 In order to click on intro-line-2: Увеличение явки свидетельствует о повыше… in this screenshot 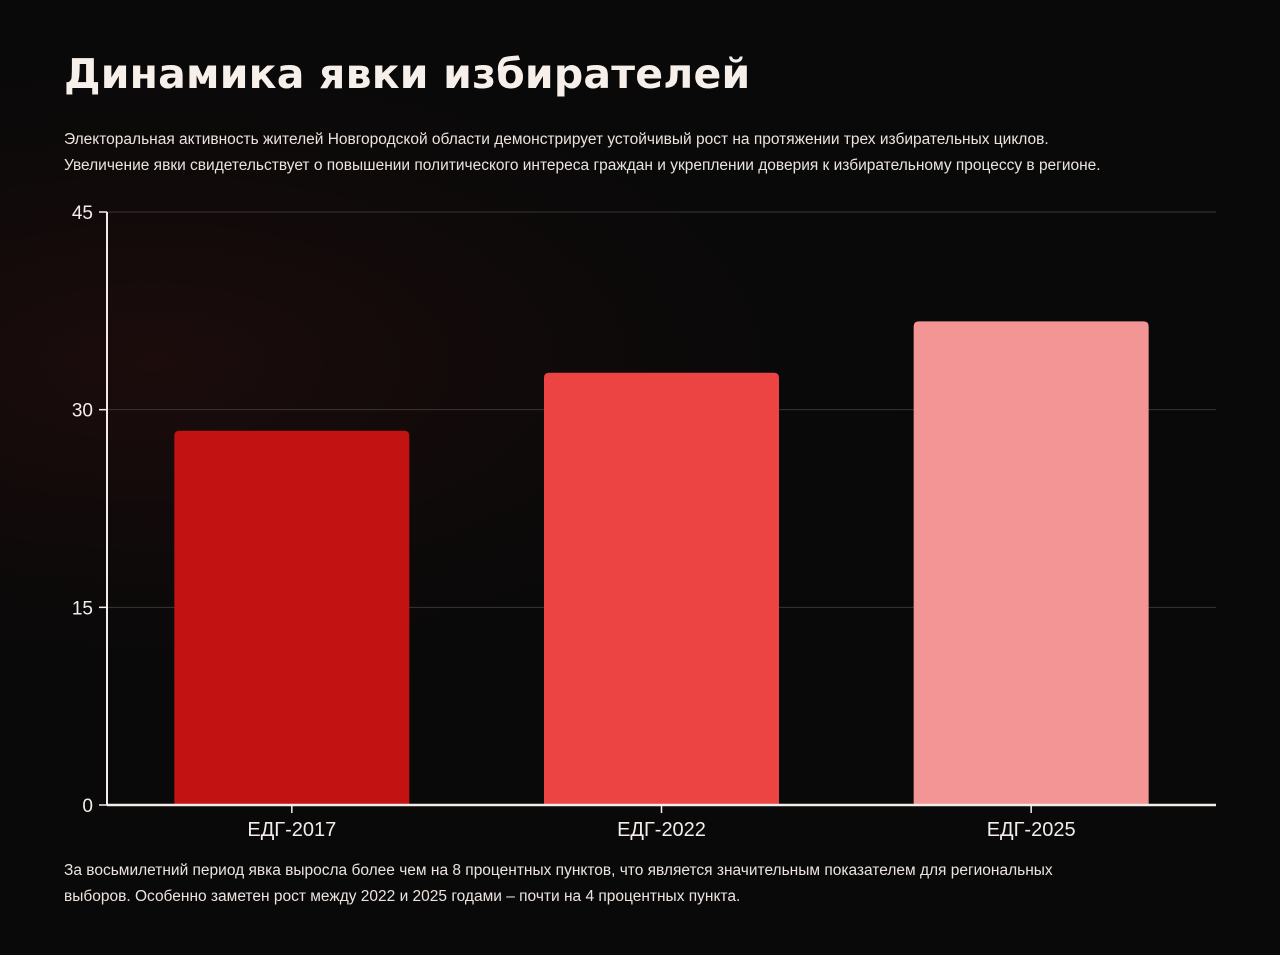, I will do `click(582, 165)`.